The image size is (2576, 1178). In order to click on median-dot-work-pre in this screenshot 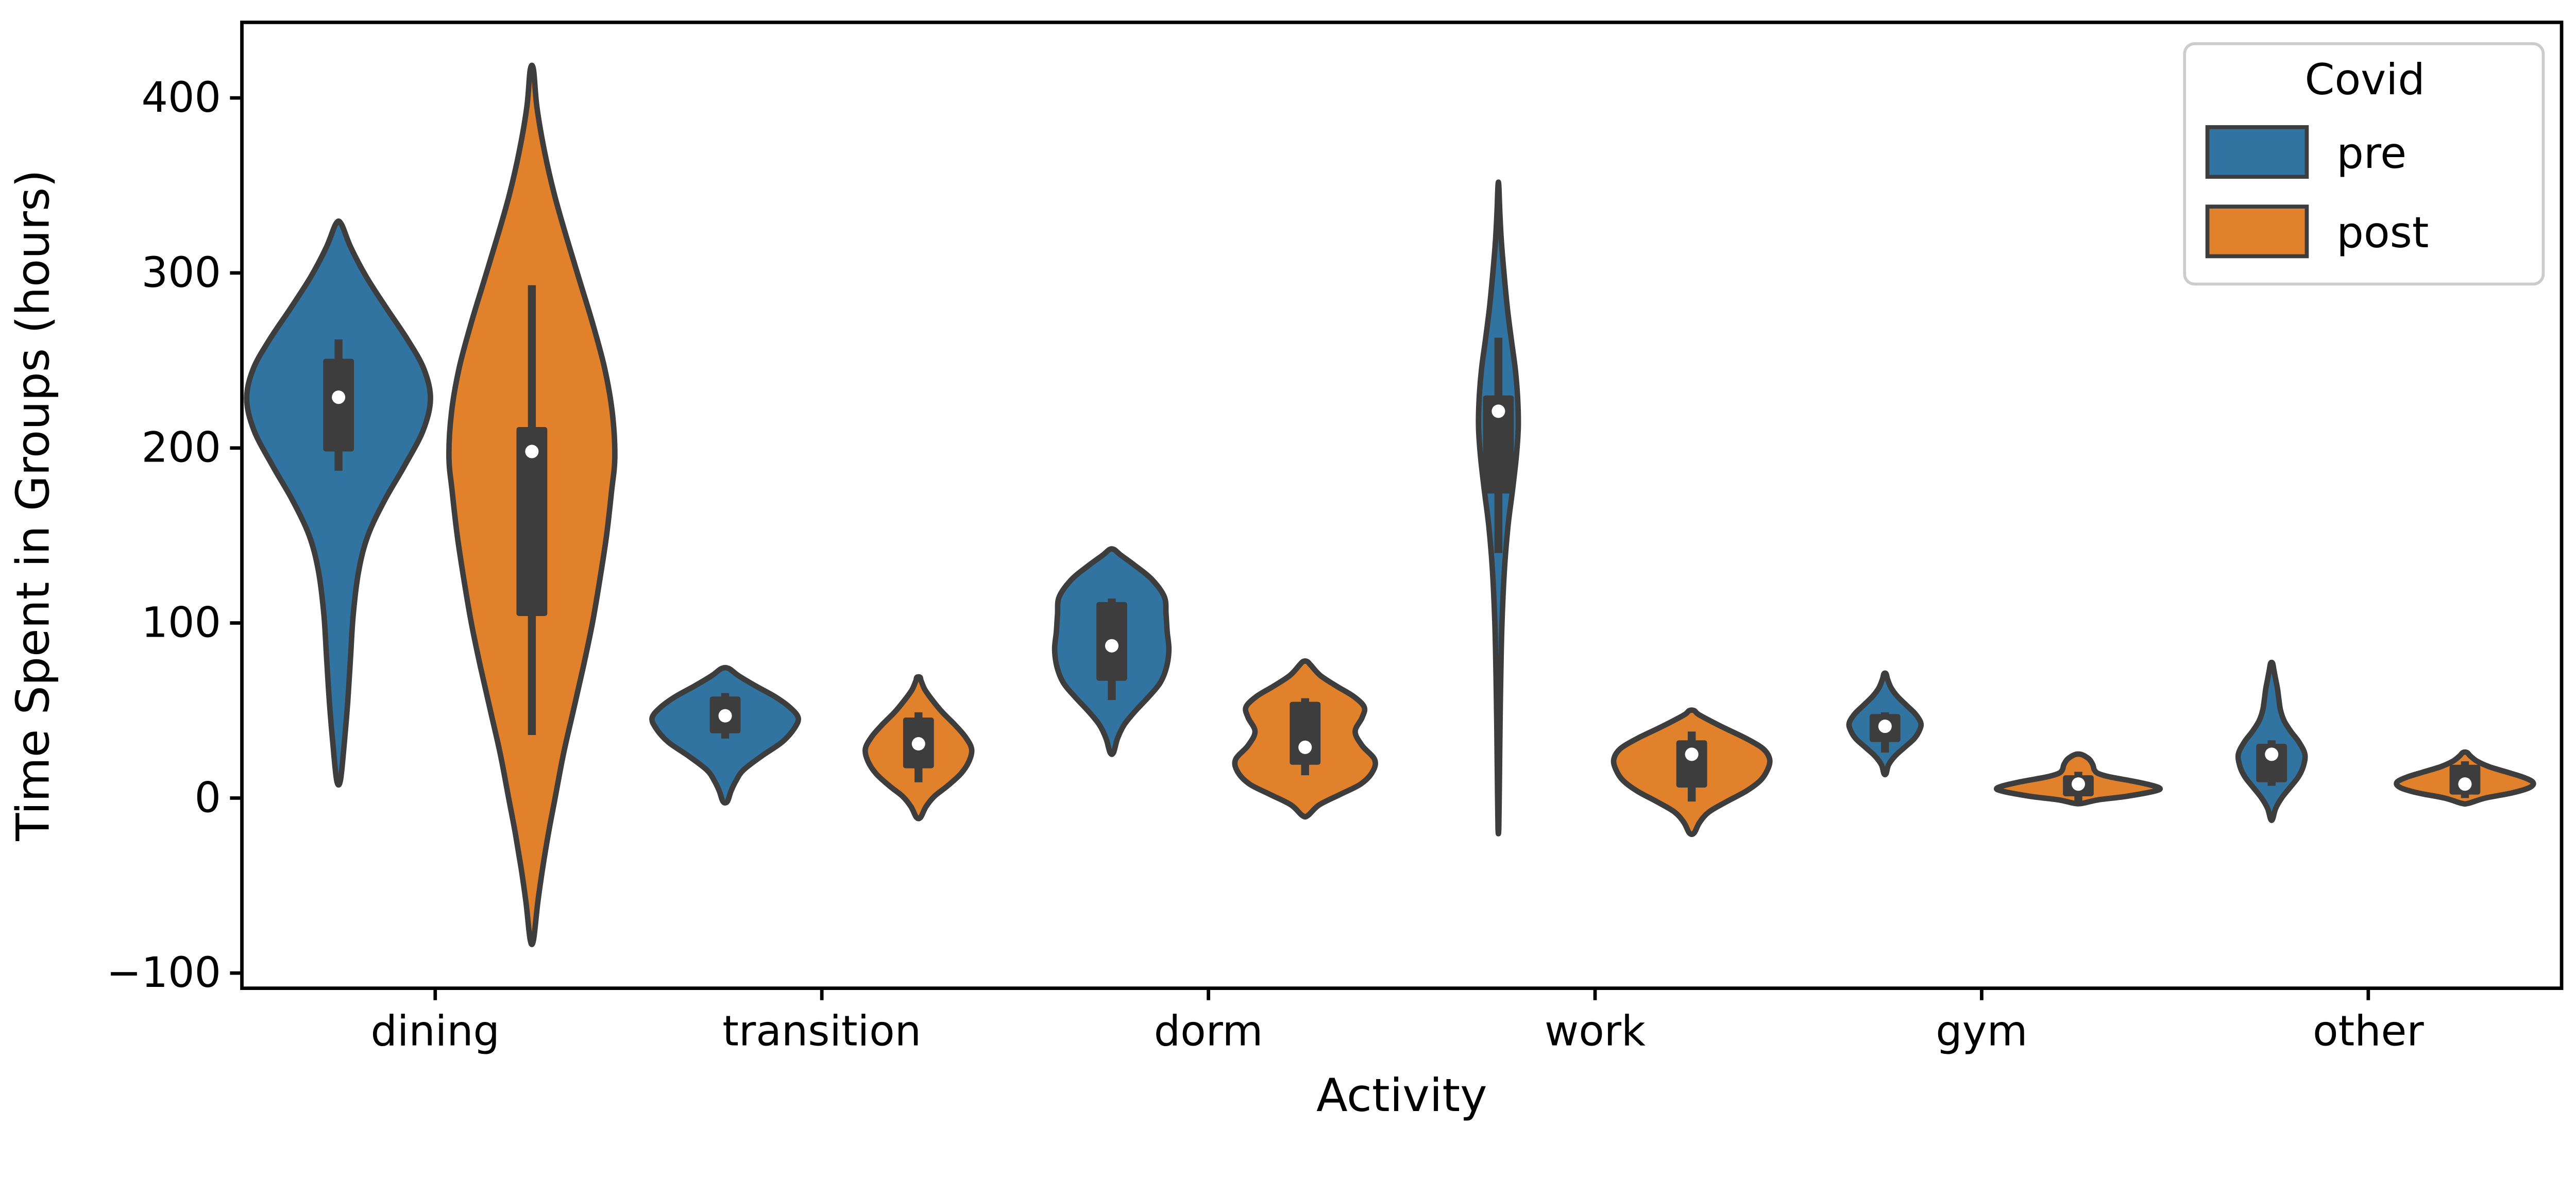, I will do `click(1498, 411)`.